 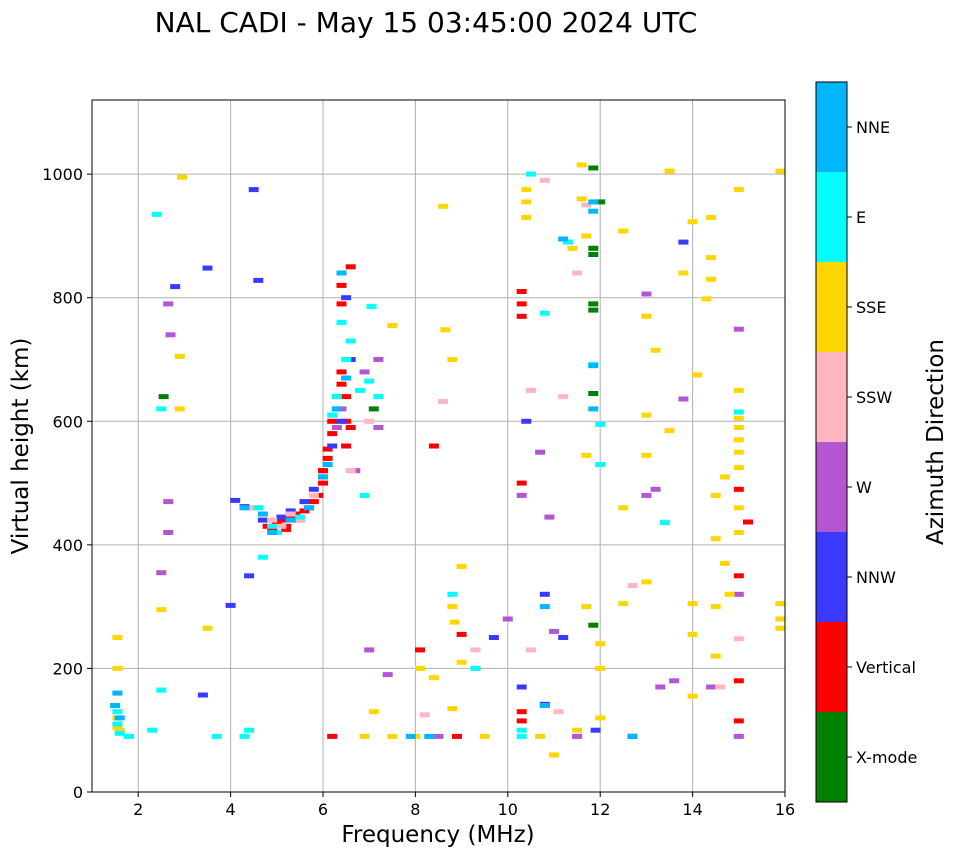 I want to click on colorbar-category-label: SSE, so click(x=871, y=307).